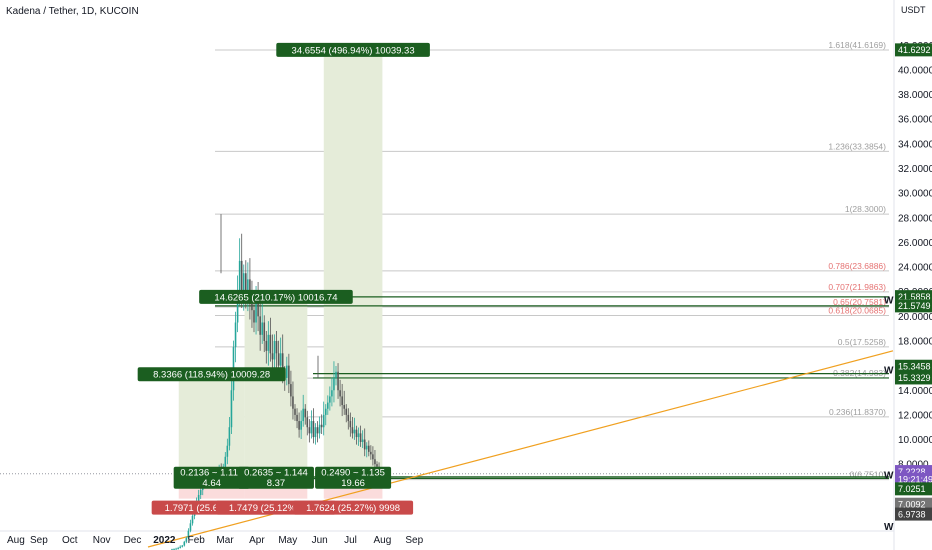 The width and height of the screenshot is (932, 550). What do you see at coordinates (913, 10) in the screenshot?
I see `currency-unit: USDT` at bounding box center [913, 10].